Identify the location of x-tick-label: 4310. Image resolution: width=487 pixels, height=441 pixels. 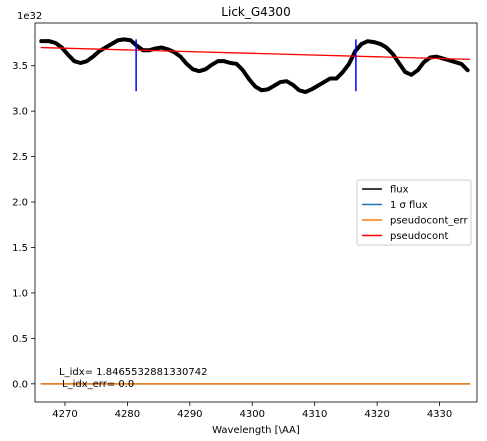
(314, 414).